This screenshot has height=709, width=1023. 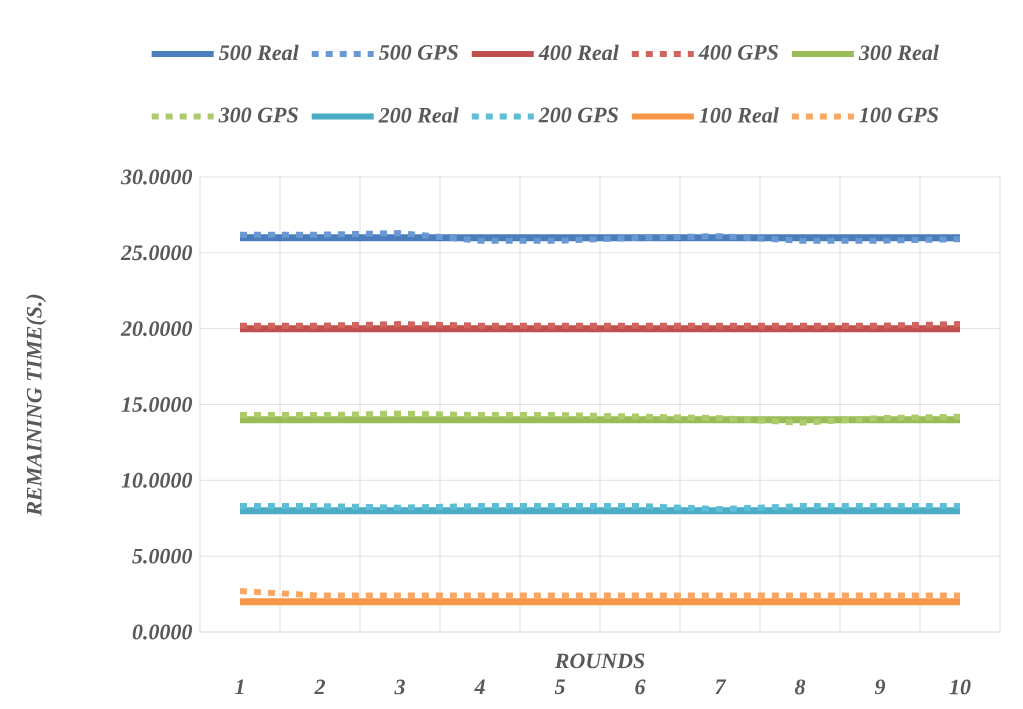 What do you see at coordinates (162, 632) in the screenshot?
I see `y-tick-label: 0.0000` at bounding box center [162, 632].